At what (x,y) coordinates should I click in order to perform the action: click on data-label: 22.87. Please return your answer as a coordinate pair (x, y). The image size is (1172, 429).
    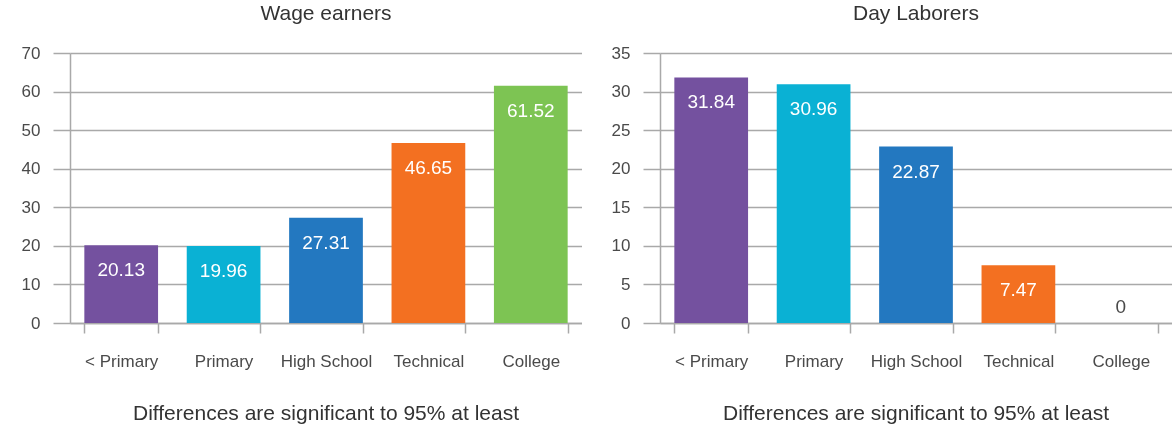
    Looking at the image, I should click on (916, 171).